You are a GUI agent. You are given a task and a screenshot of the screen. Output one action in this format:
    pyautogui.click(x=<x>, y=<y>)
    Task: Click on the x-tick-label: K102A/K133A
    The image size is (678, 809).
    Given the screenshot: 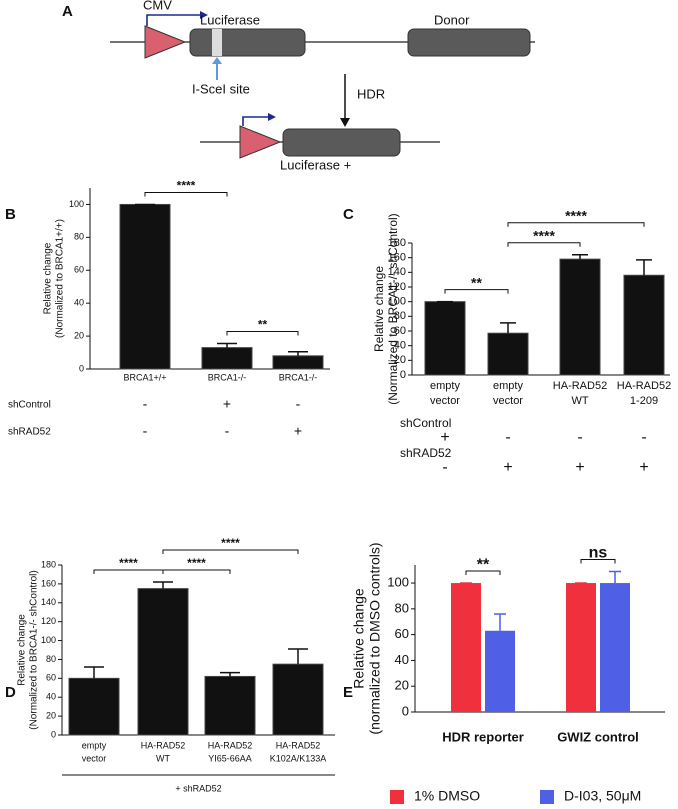 What is the action you would take?
    pyautogui.click(x=298, y=758)
    